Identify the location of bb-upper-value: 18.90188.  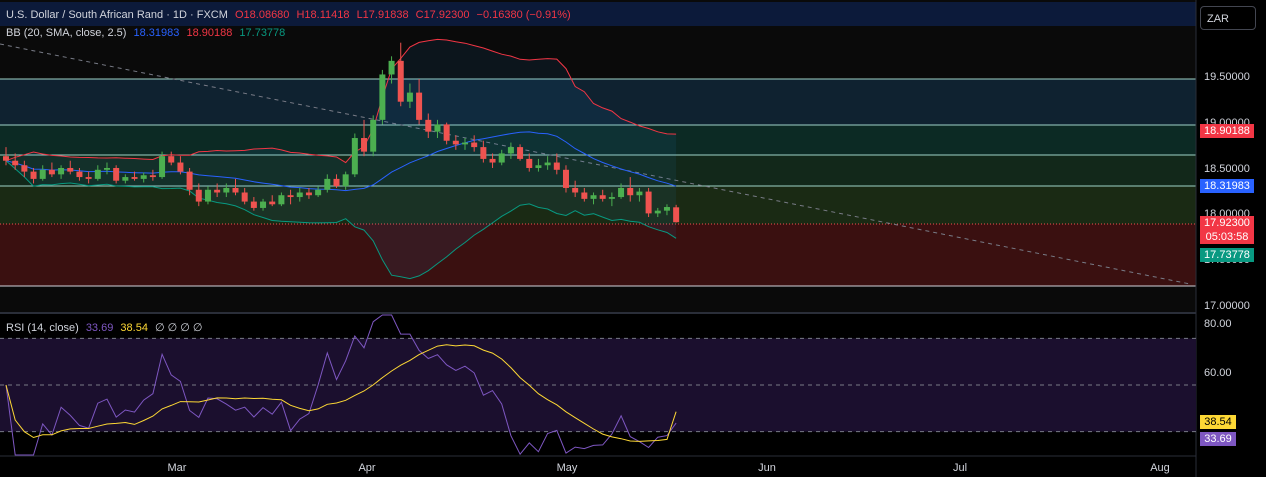
(209, 33).